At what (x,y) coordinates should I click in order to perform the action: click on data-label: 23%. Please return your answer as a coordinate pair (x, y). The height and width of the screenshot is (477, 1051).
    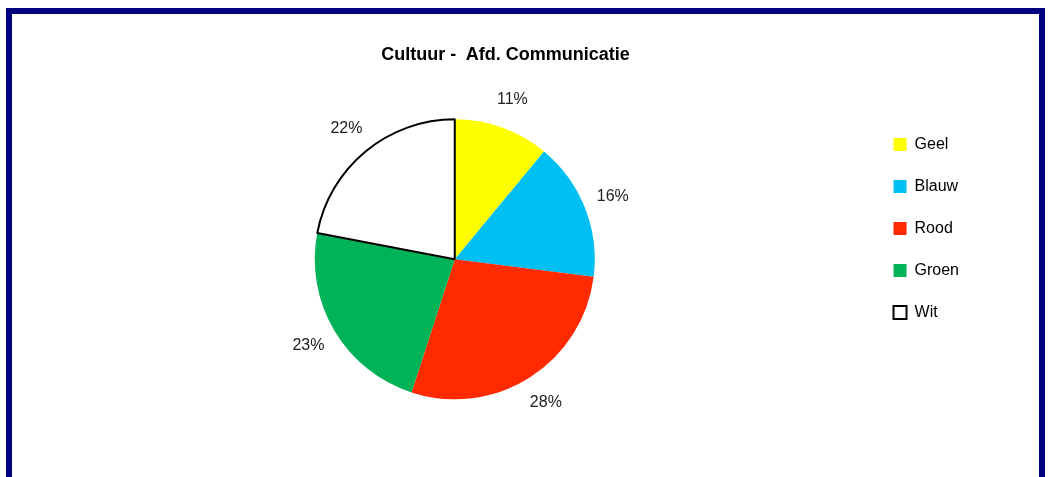
    Looking at the image, I should click on (308, 345).